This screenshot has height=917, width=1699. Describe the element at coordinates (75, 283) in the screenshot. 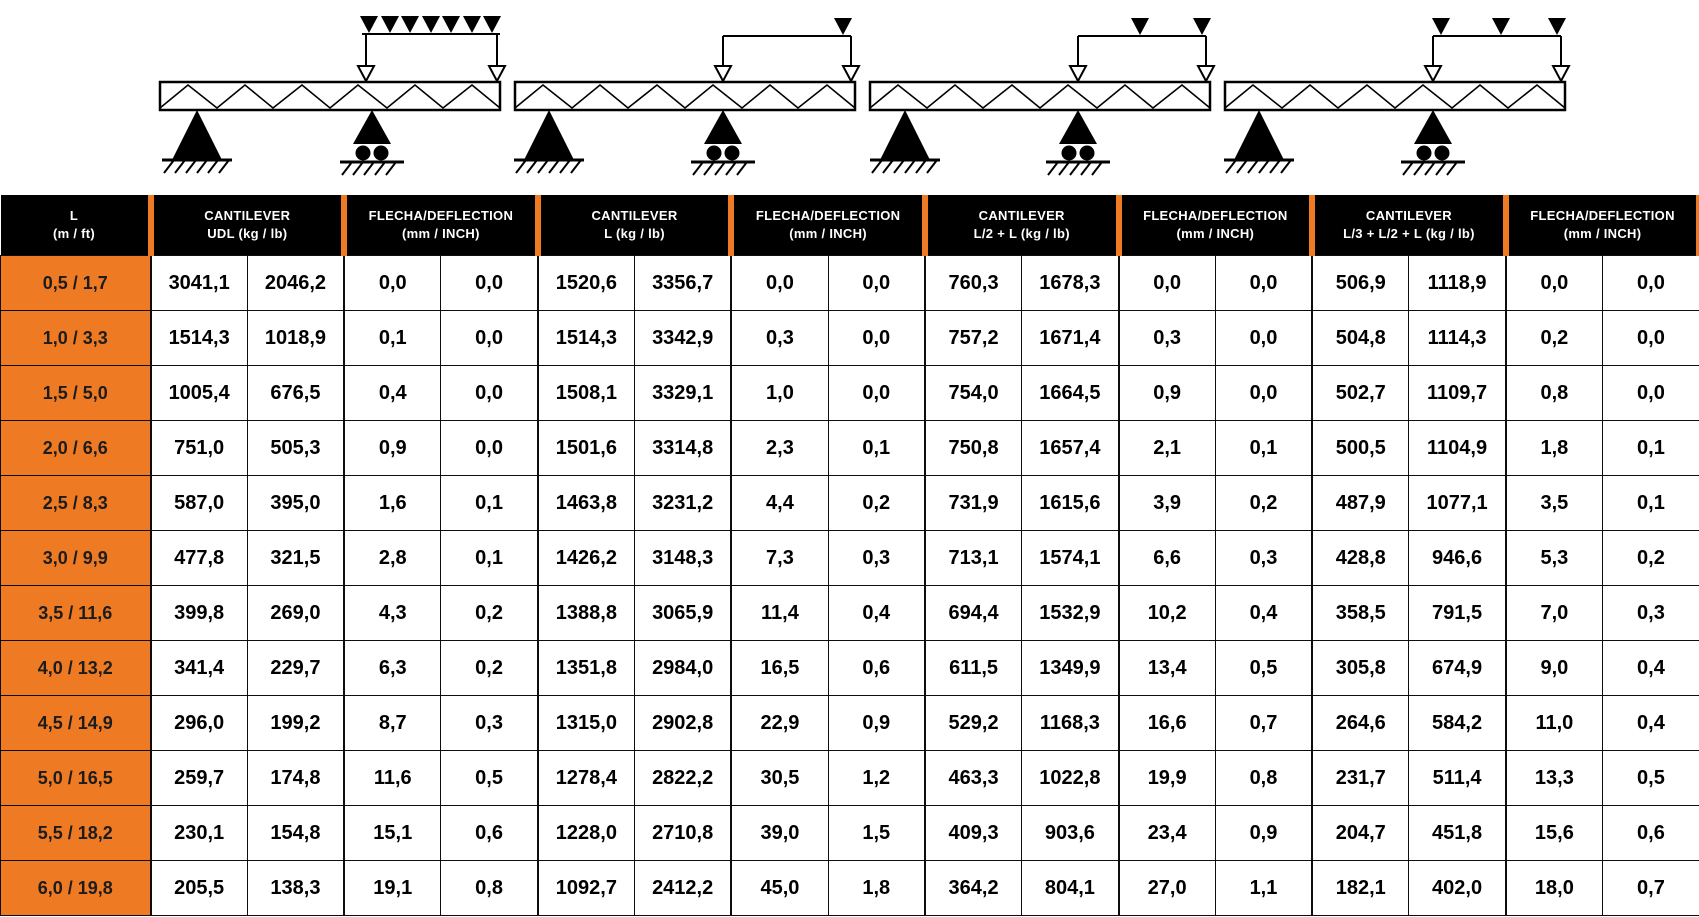

I see `row-label: 0,5 / 1,7` at that location.